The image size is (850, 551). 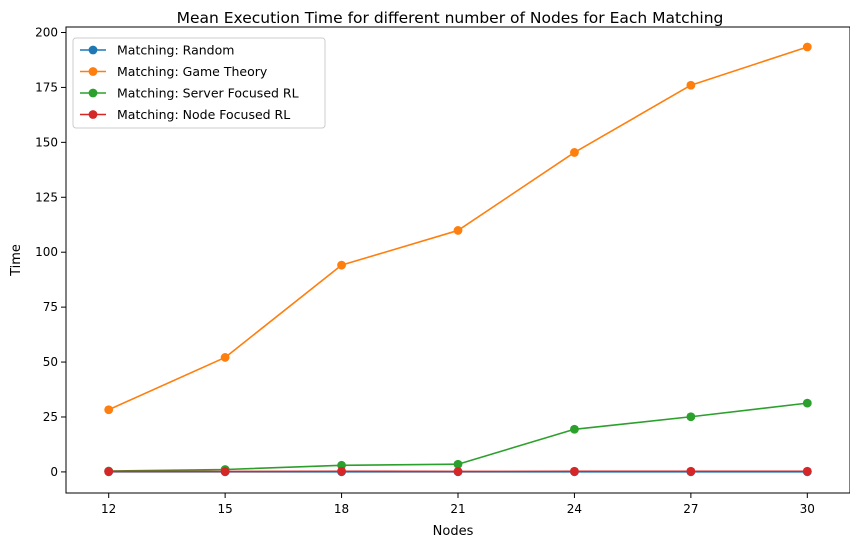 What do you see at coordinates (807, 509) in the screenshot?
I see `x-tick-label: 30` at bounding box center [807, 509].